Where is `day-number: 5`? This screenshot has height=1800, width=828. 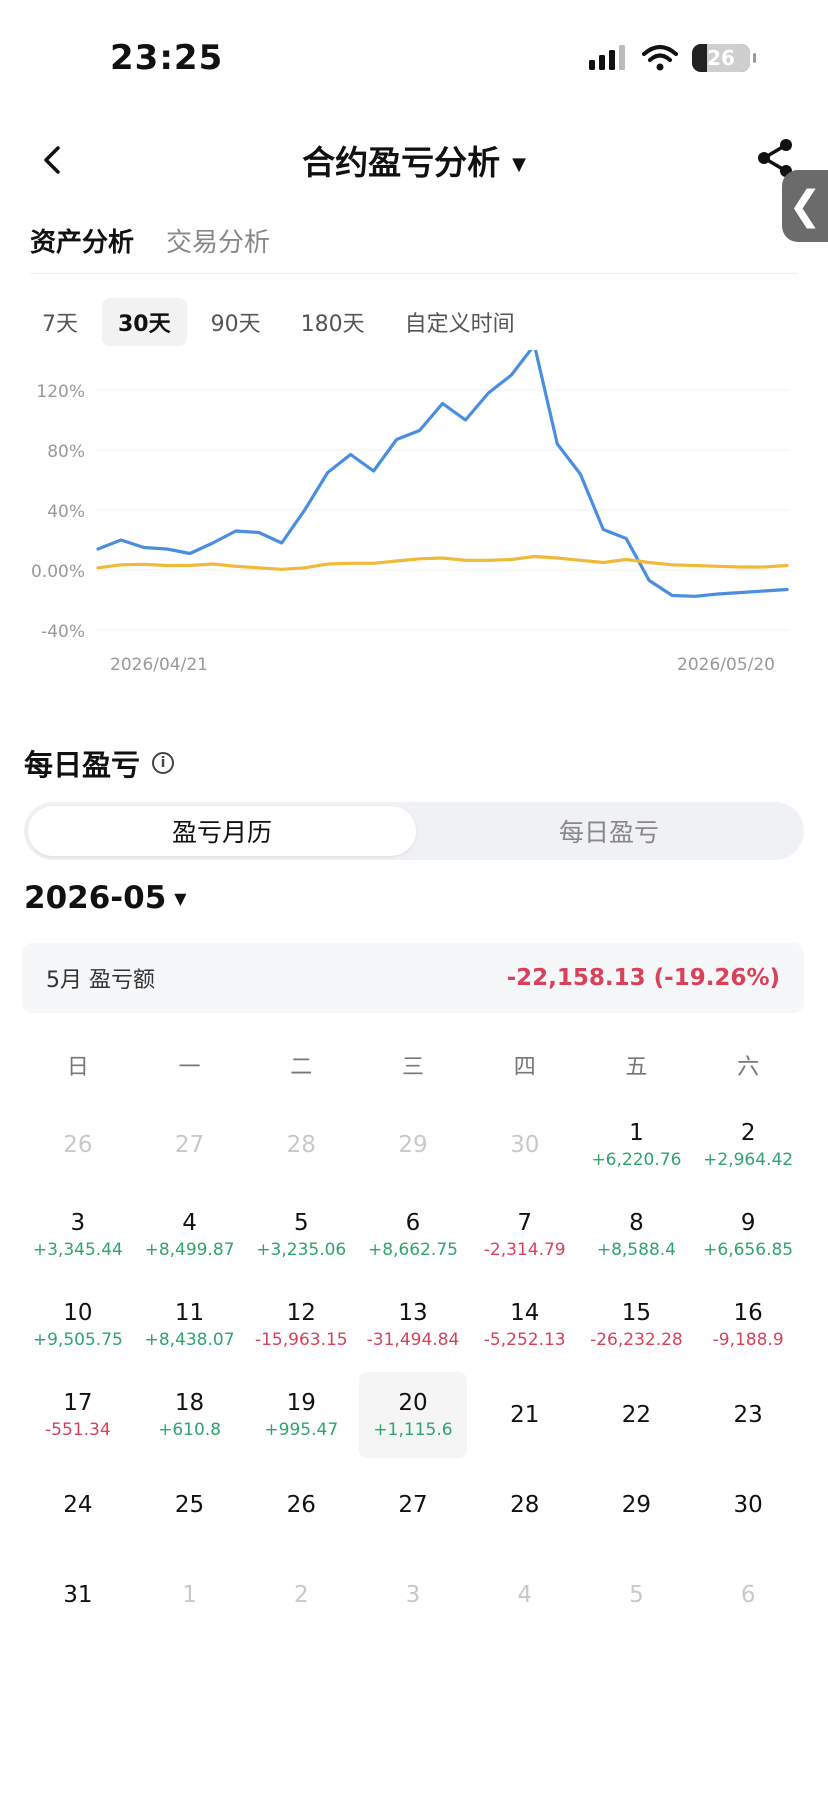 day-number: 5 is located at coordinates (636, 1595).